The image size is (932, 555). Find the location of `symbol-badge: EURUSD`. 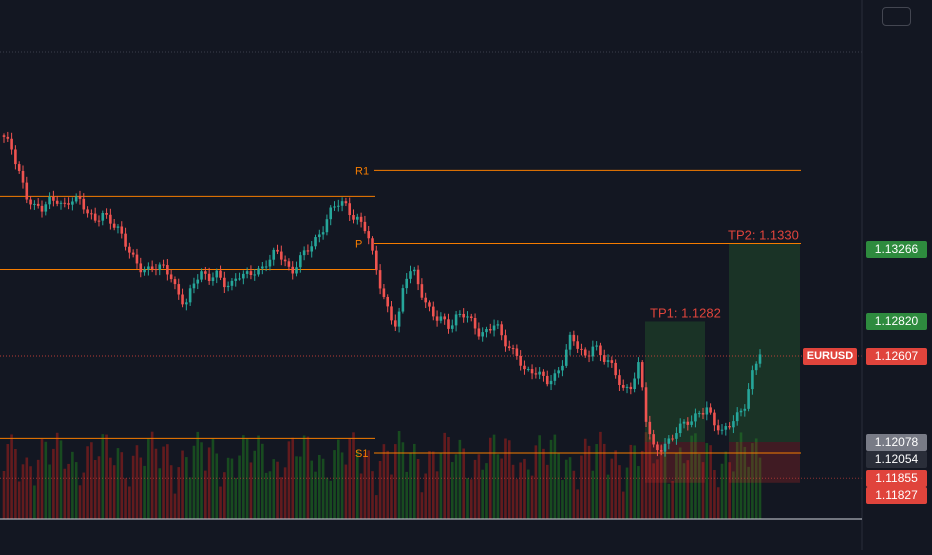

symbol-badge: EURUSD is located at coordinates (830, 357).